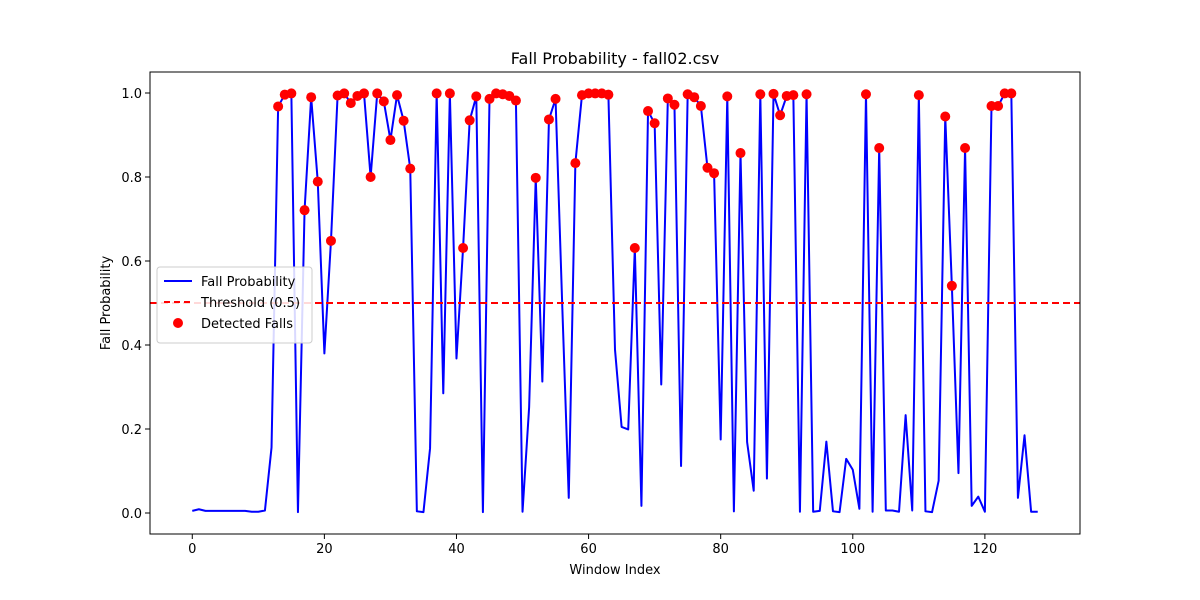 This screenshot has width=1200, height=600. Describe the element at coordinates (456, 549) in the screenshot. I see `x-tick-label: 40` at that location.